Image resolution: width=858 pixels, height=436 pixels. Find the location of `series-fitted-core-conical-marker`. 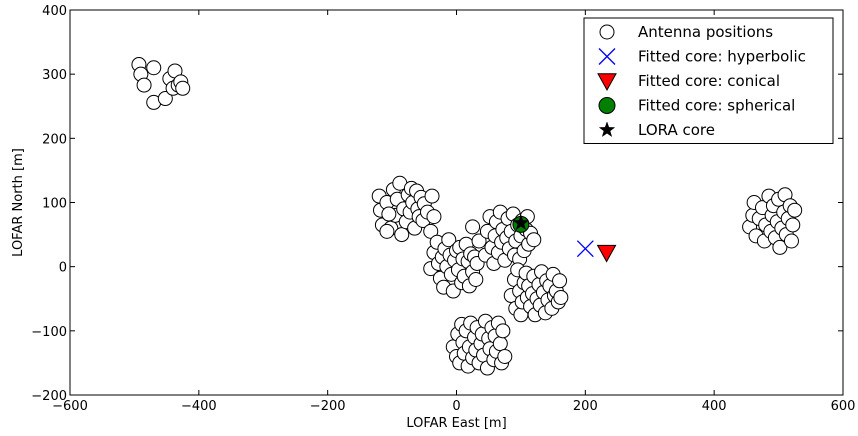

series-fitted-core-conical-marker is located at coordinates (606, 253).